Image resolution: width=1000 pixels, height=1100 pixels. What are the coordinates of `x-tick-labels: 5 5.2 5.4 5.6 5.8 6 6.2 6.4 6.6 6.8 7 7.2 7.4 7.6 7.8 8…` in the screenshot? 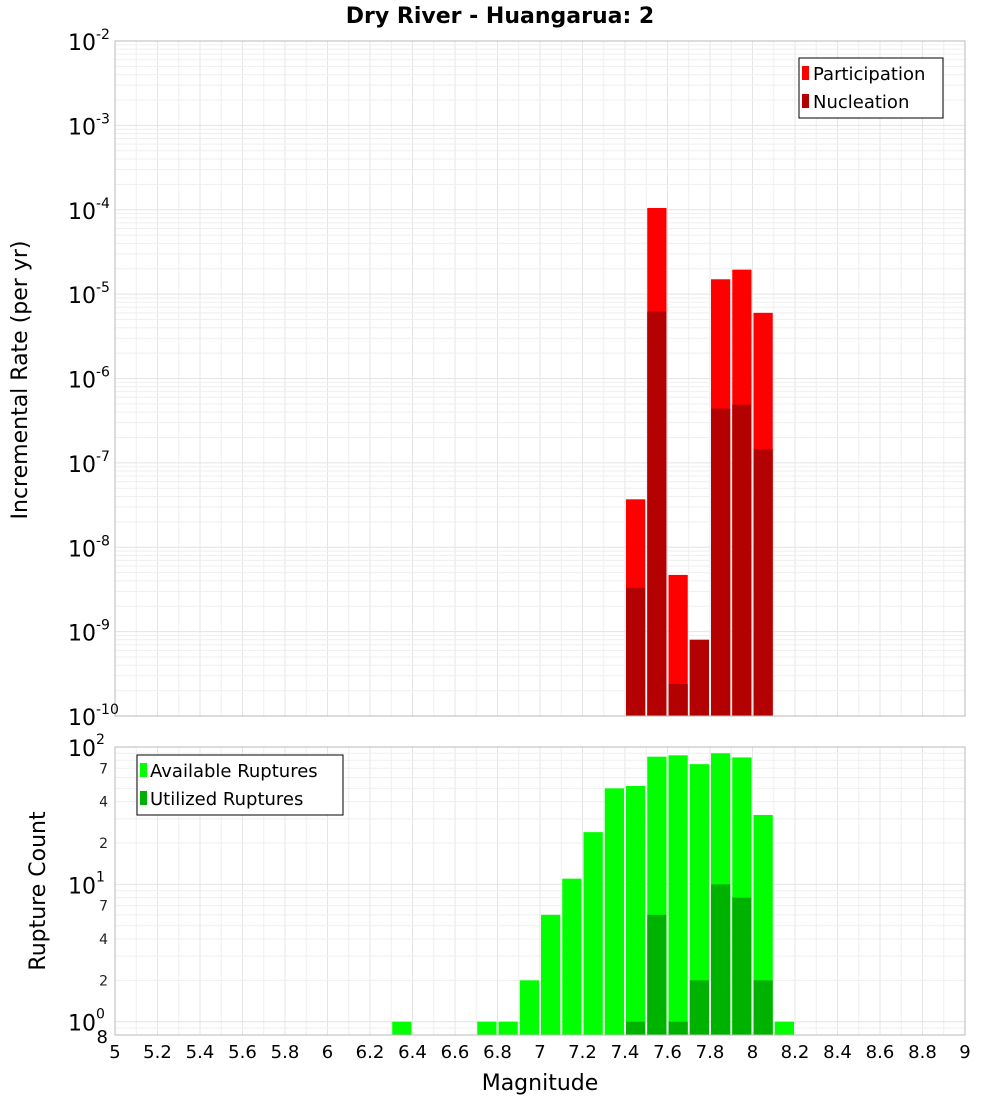 It's located at (539, 1052).